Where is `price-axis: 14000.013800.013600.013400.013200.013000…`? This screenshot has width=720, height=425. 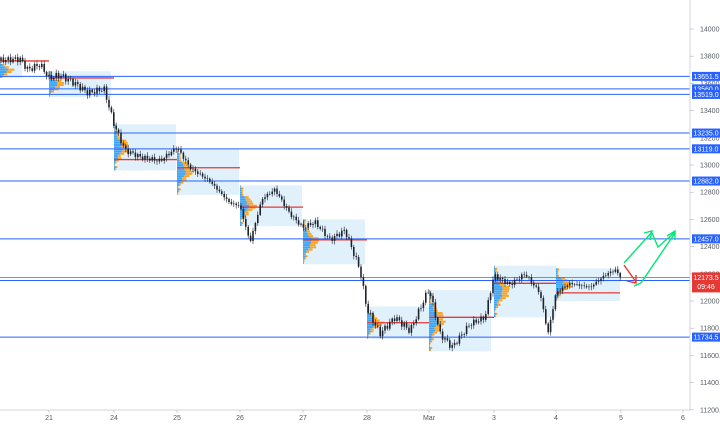 price-axis: 14000.013800.013600.013400.013200.013000… is located at coordinates (705, 221).